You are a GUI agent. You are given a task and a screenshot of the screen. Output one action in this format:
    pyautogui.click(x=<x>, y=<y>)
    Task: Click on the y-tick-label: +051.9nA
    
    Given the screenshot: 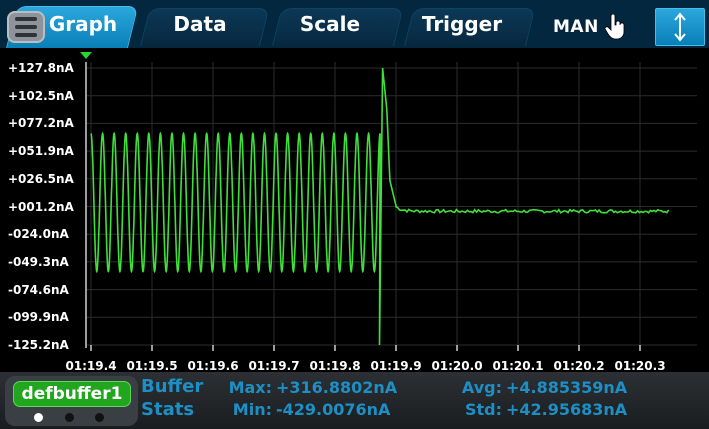 What is the action you would take?
    pyautogui.click(x=41, y=151)
    